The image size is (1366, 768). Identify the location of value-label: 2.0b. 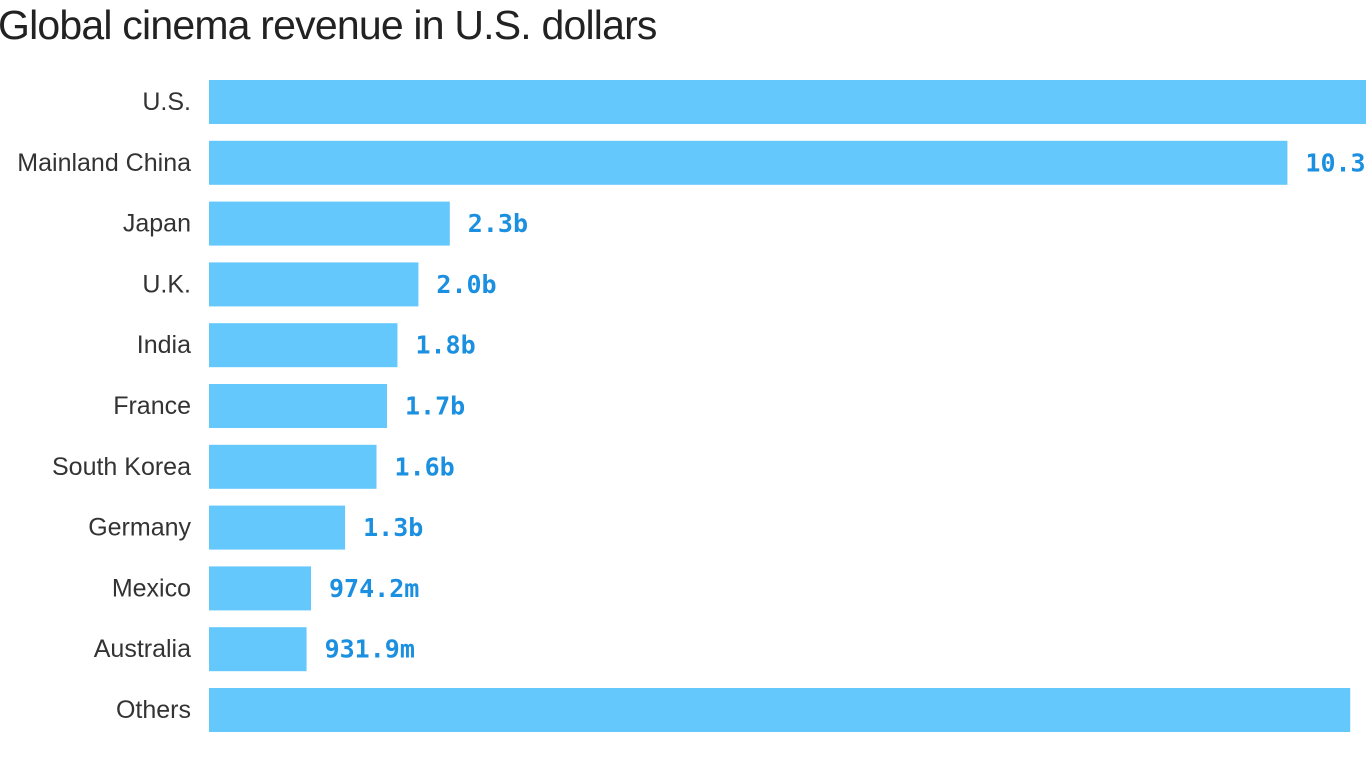
(466, 284).